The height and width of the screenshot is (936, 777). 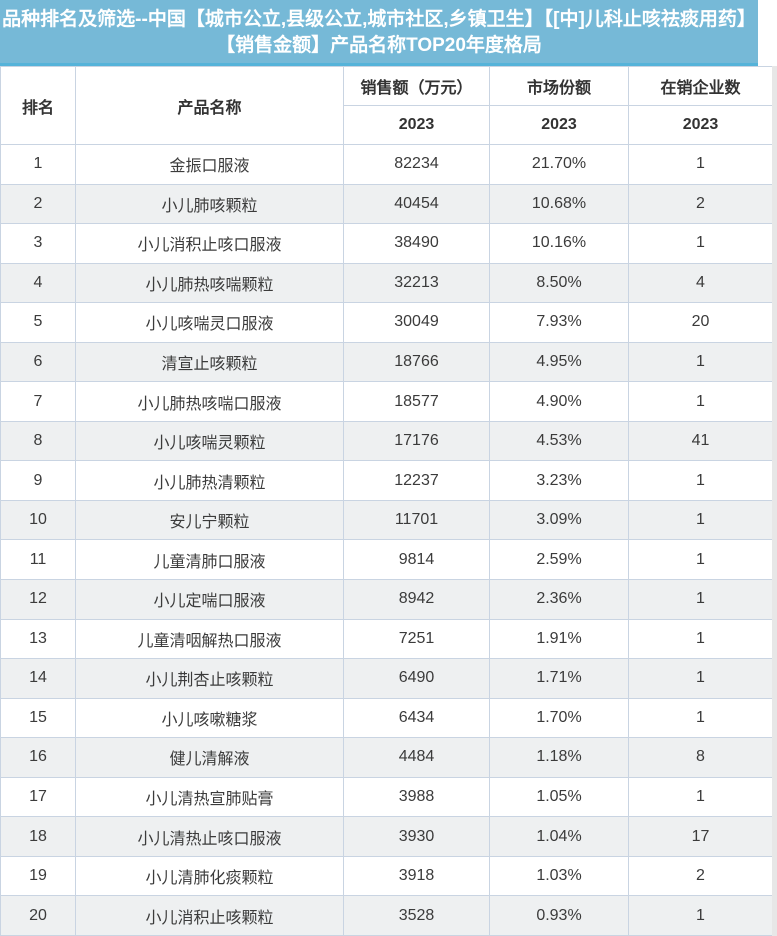 What do you see at coordinates (209, 797) in the screenshot?
I see `cell-product: 小儿清热宣肺贴膏` at bounding box center [209, 797].